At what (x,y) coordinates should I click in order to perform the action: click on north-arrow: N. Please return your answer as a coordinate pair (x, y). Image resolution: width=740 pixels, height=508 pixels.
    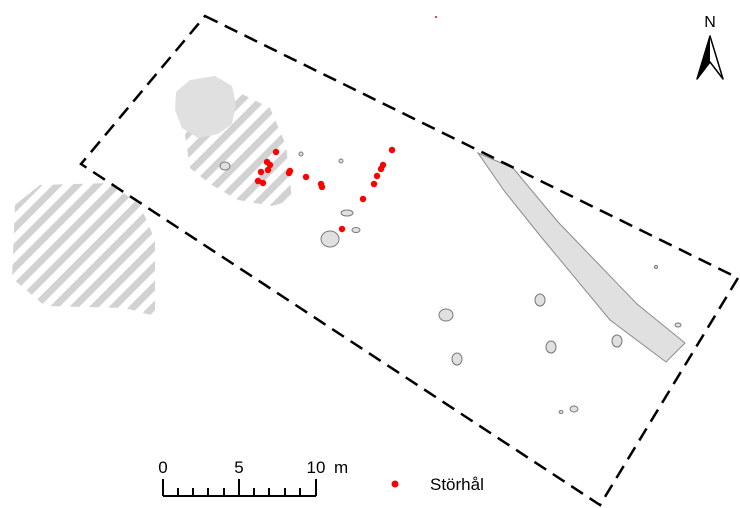
    Looking at the image, I should click on (710, 47).